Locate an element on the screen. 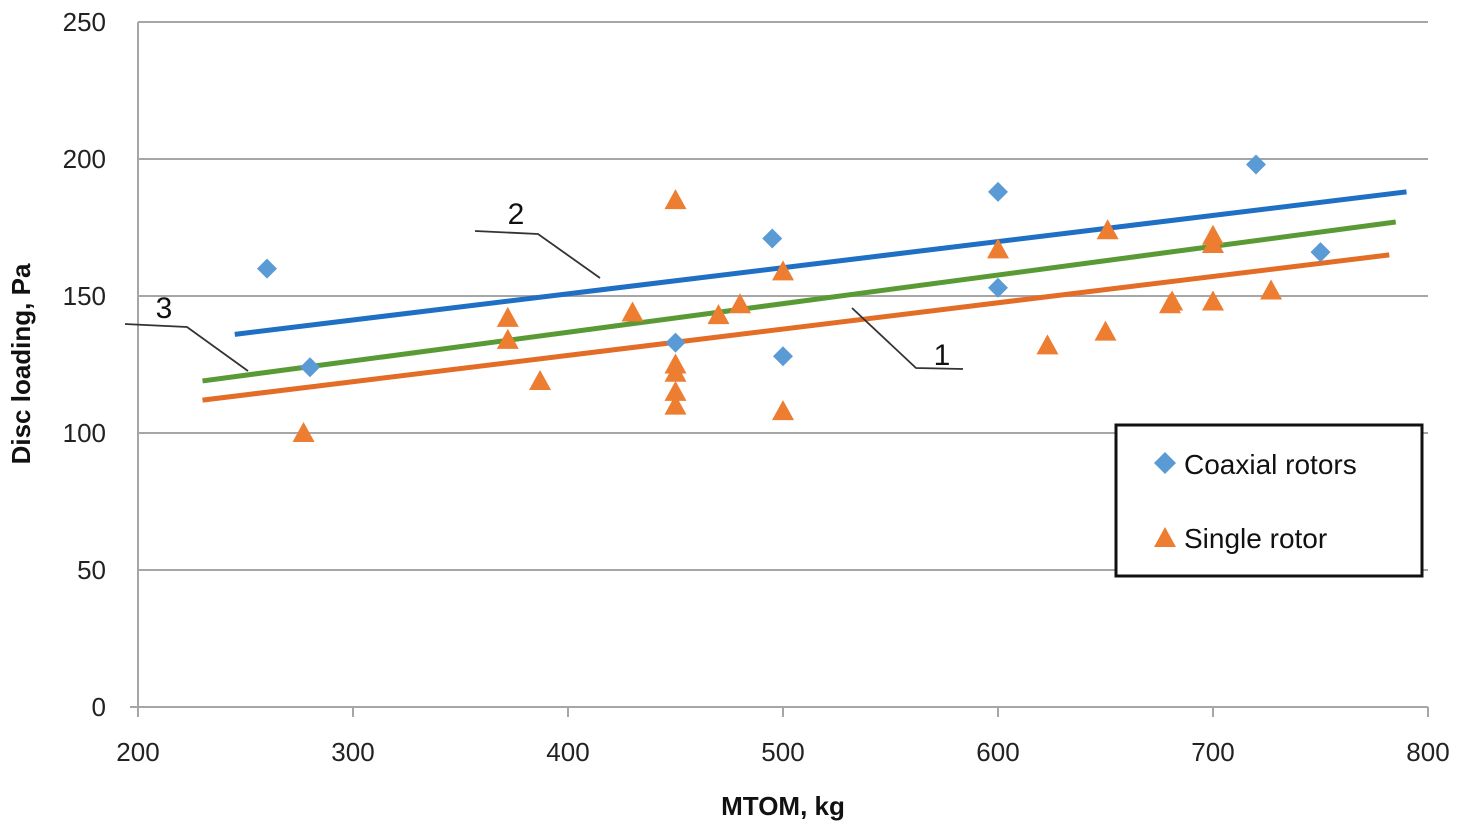 The height and width of the screenshot is (829, 1464). x-tick-label: 300 is located at coordinates (352, 752).